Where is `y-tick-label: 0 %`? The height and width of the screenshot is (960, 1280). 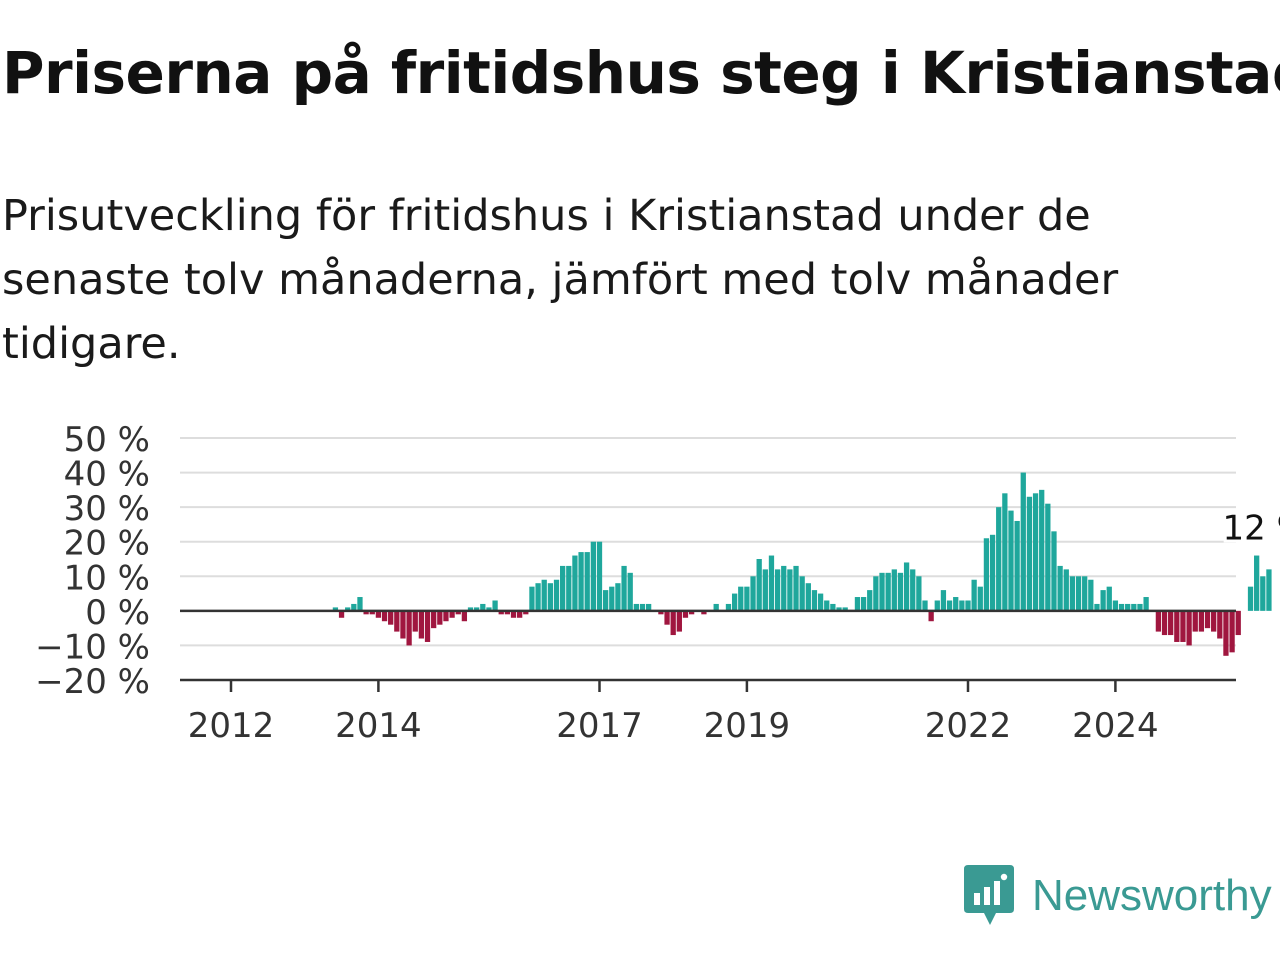
y-tick-label: 0 % is located at coordinates (117, 613).